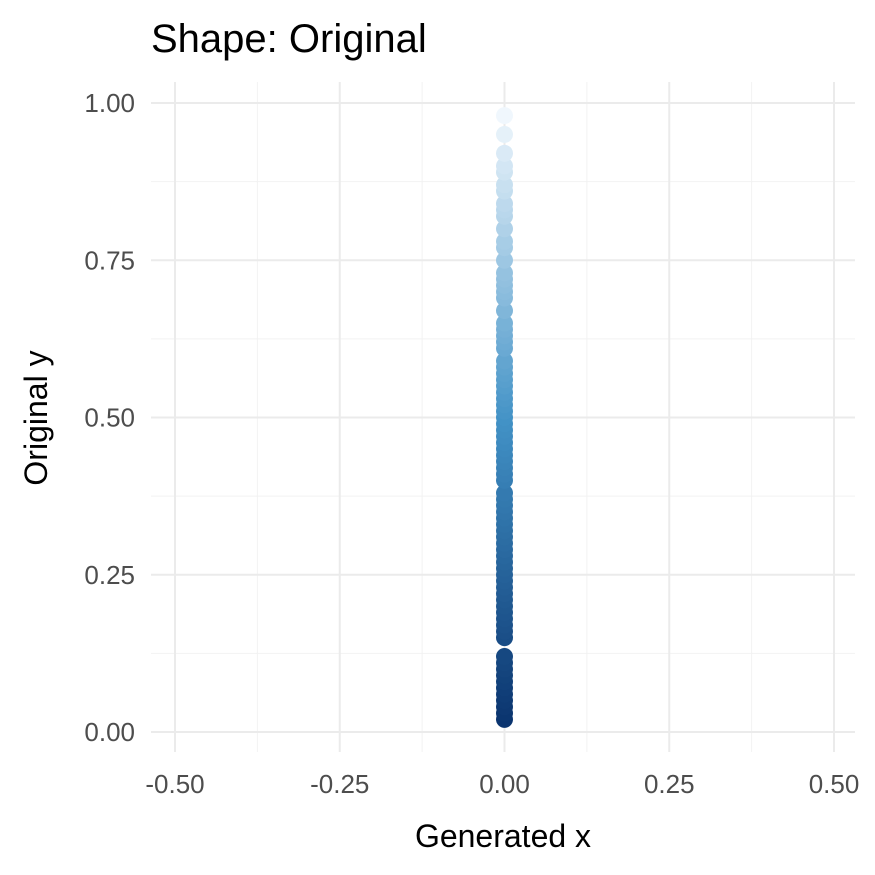  Describe the element at coordinates (109, 732) in the screenshot. I see `y-tick-label: 0.00` at that location.